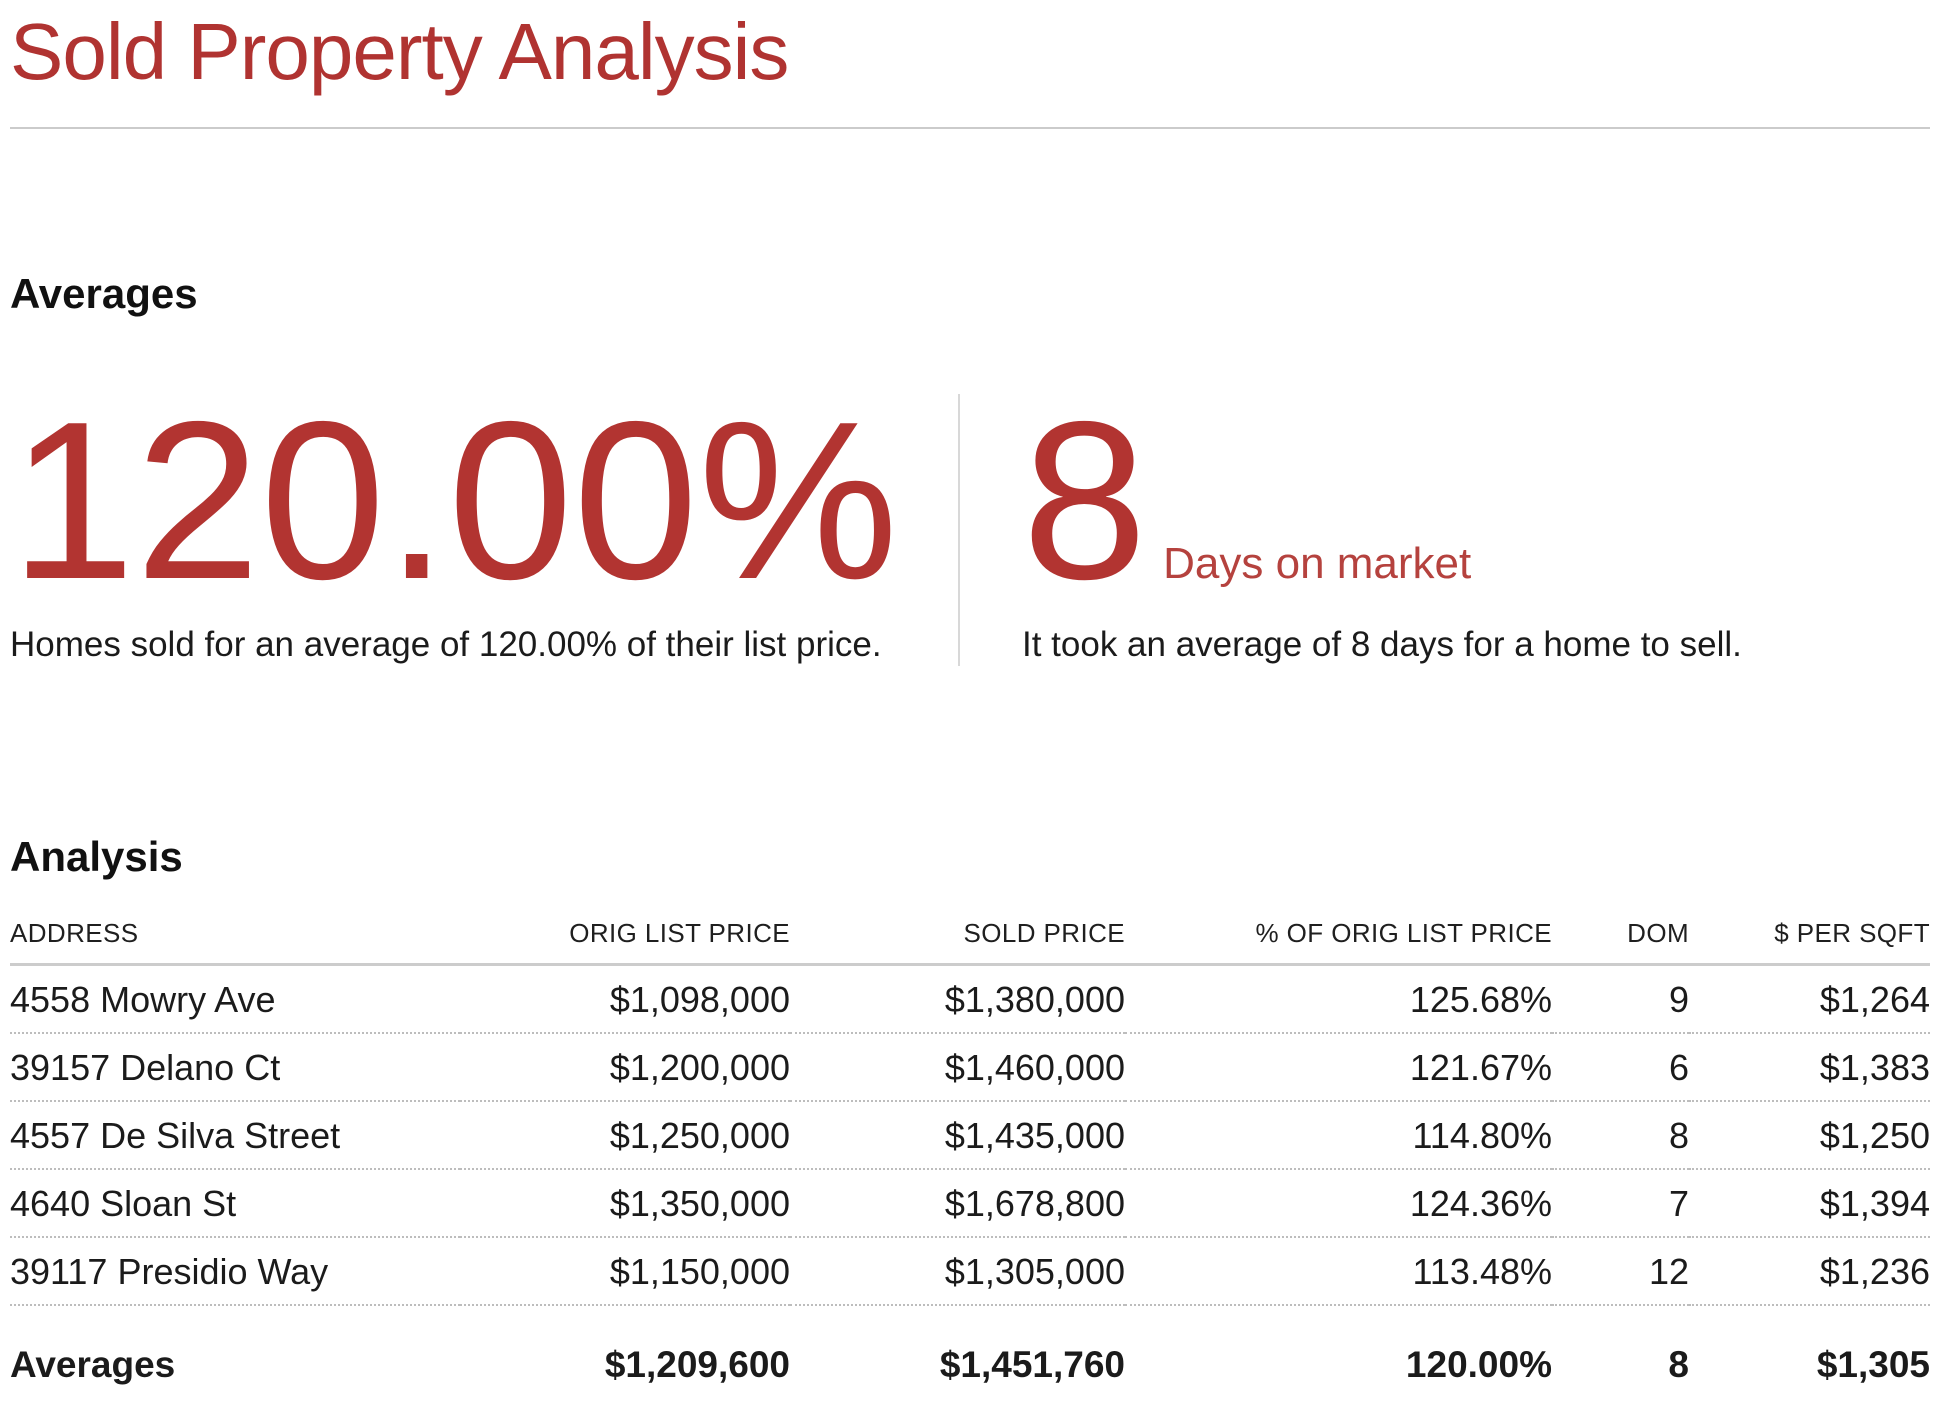 The height and width of the screenshot is (1414, 1938). I want to click on cell-orig-list-price: $1,250,000, so click(625, 1136).